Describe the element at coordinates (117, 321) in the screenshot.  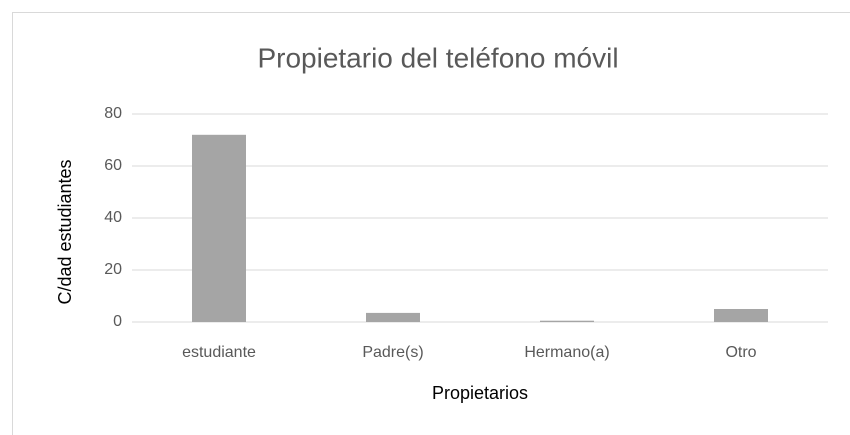
I see `y-tick-label: 0` at that location.